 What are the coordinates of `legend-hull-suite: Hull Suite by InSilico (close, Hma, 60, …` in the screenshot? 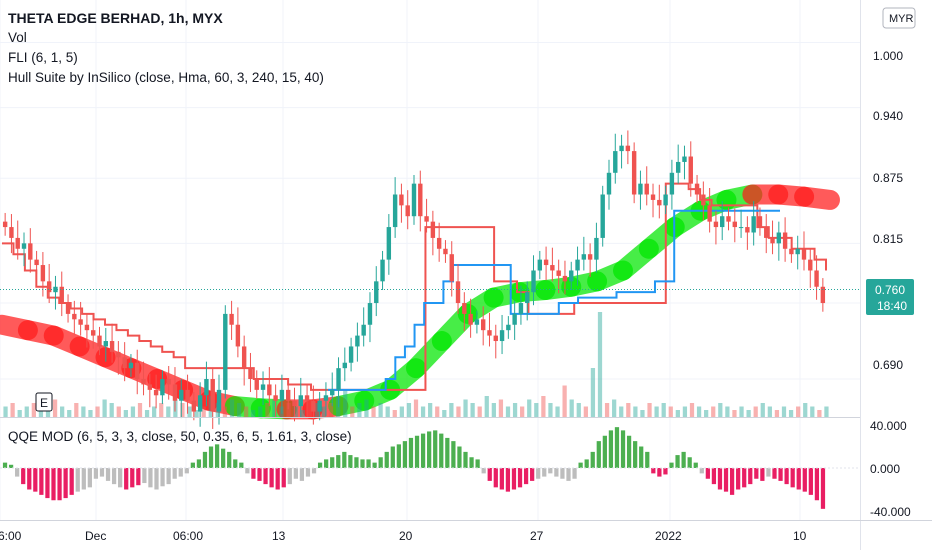 It's located at (166, 77).